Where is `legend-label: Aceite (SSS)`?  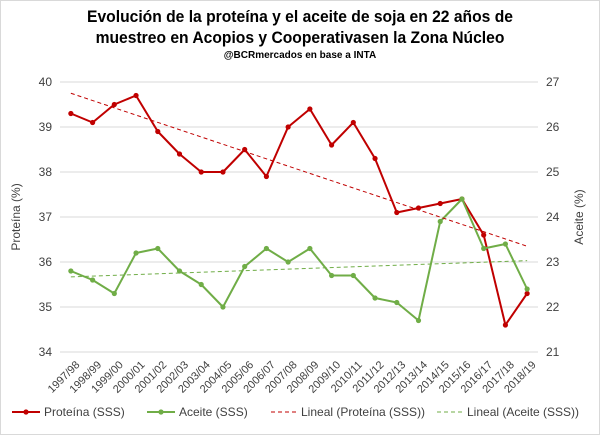 legend-label: Aceite (SSS) is located at coordinates (213, 412).